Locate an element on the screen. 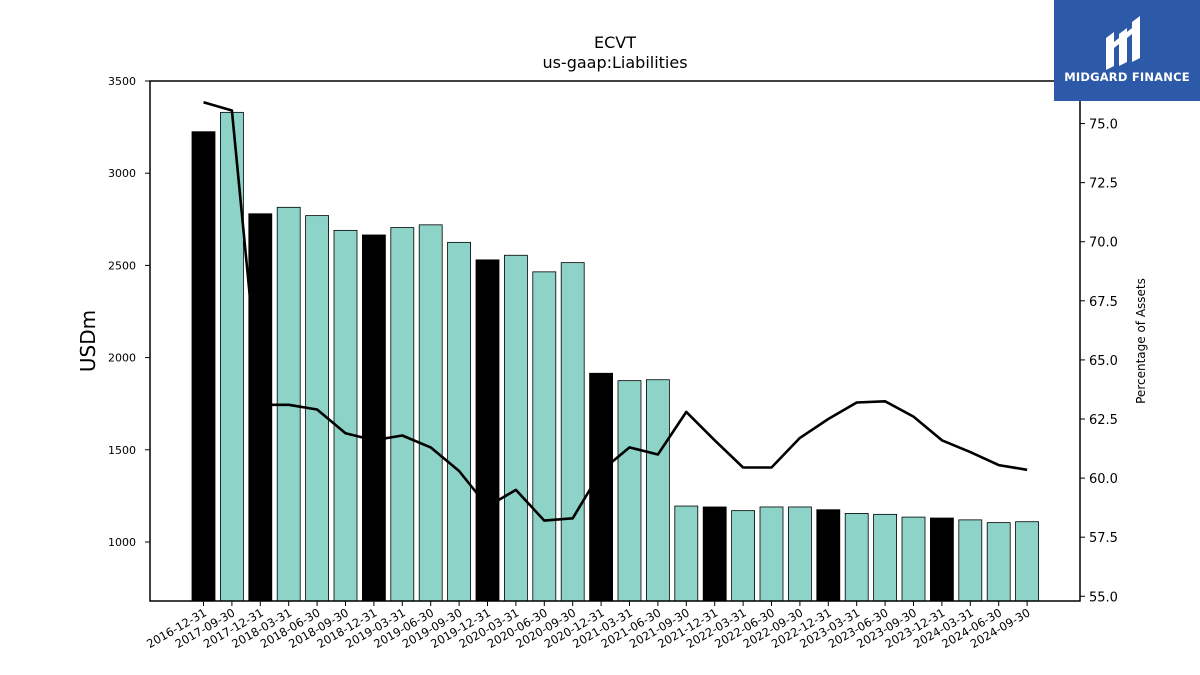  y-tick-label: 2000 is located at coordinates (122, 358).